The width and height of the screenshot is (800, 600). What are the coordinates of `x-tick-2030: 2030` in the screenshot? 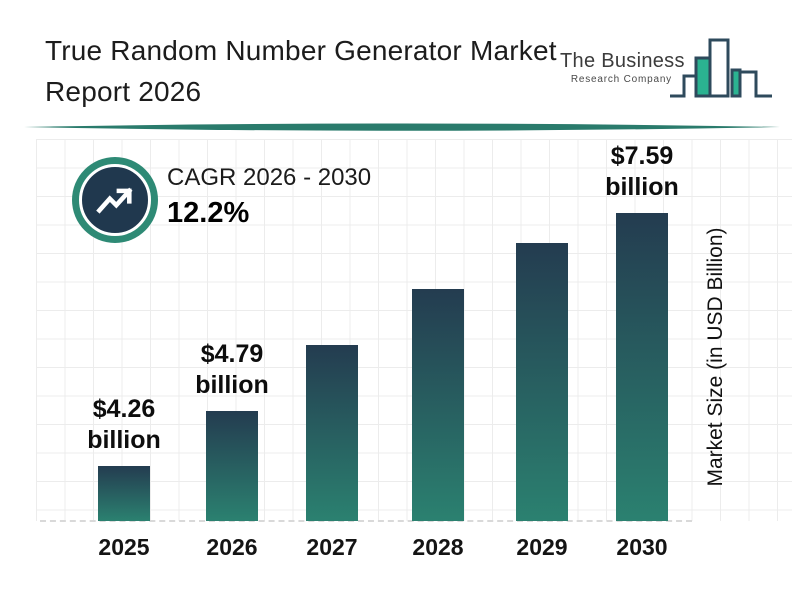 It's located at (642, 547).